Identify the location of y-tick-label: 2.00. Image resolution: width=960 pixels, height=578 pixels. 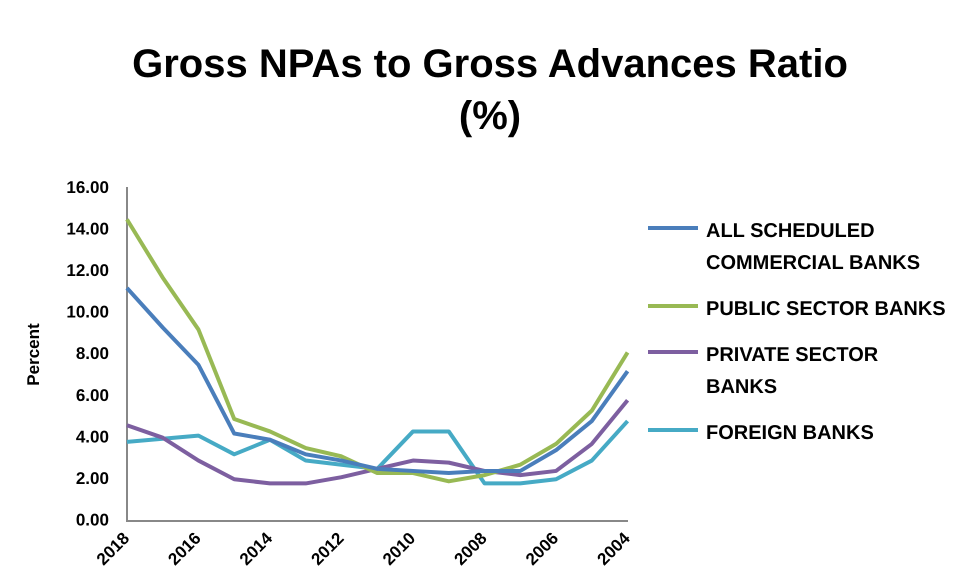
(92, 478).